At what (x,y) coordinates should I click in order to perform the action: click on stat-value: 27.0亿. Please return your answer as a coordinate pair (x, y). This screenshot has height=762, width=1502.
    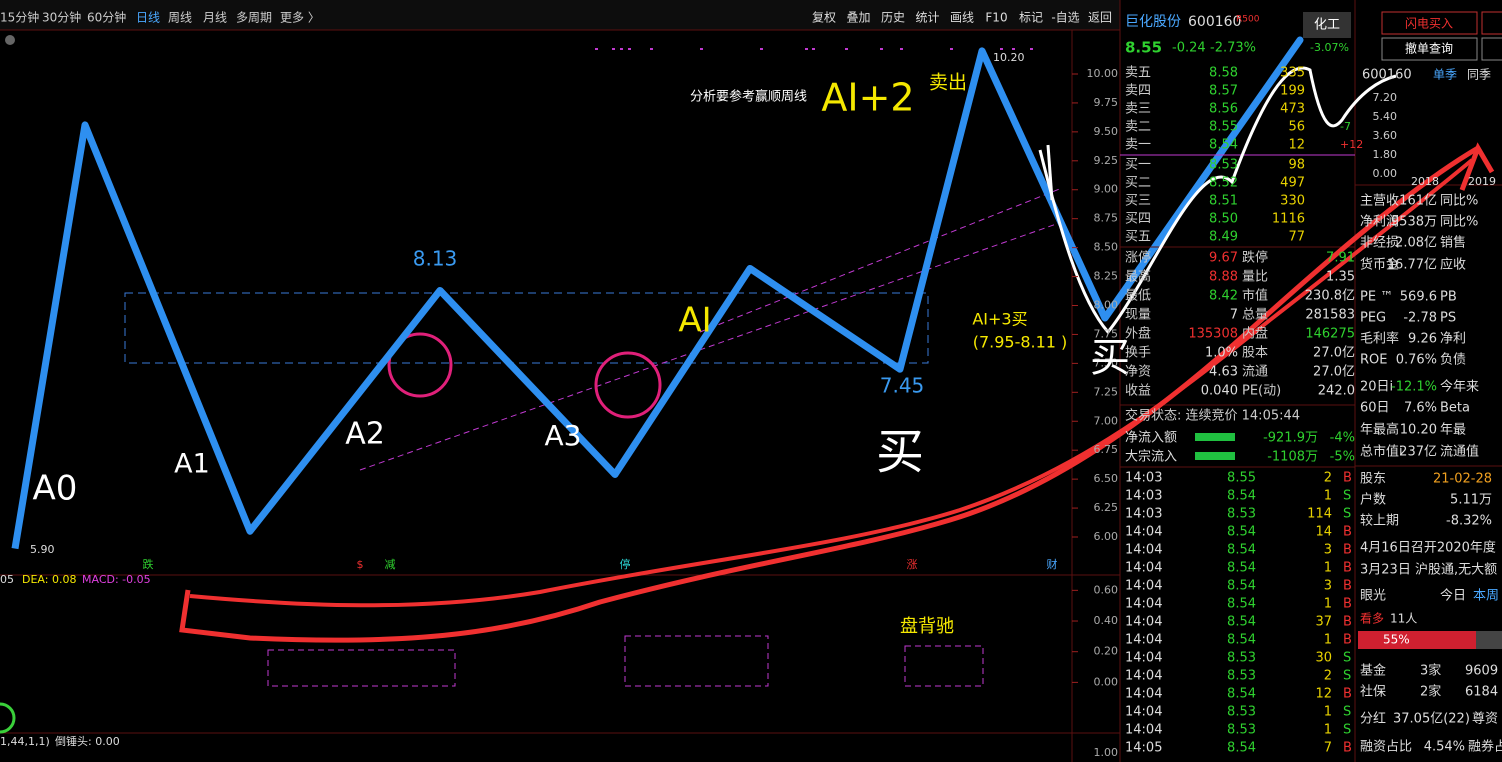
    Looking at the image, I should click on (1334, 372).